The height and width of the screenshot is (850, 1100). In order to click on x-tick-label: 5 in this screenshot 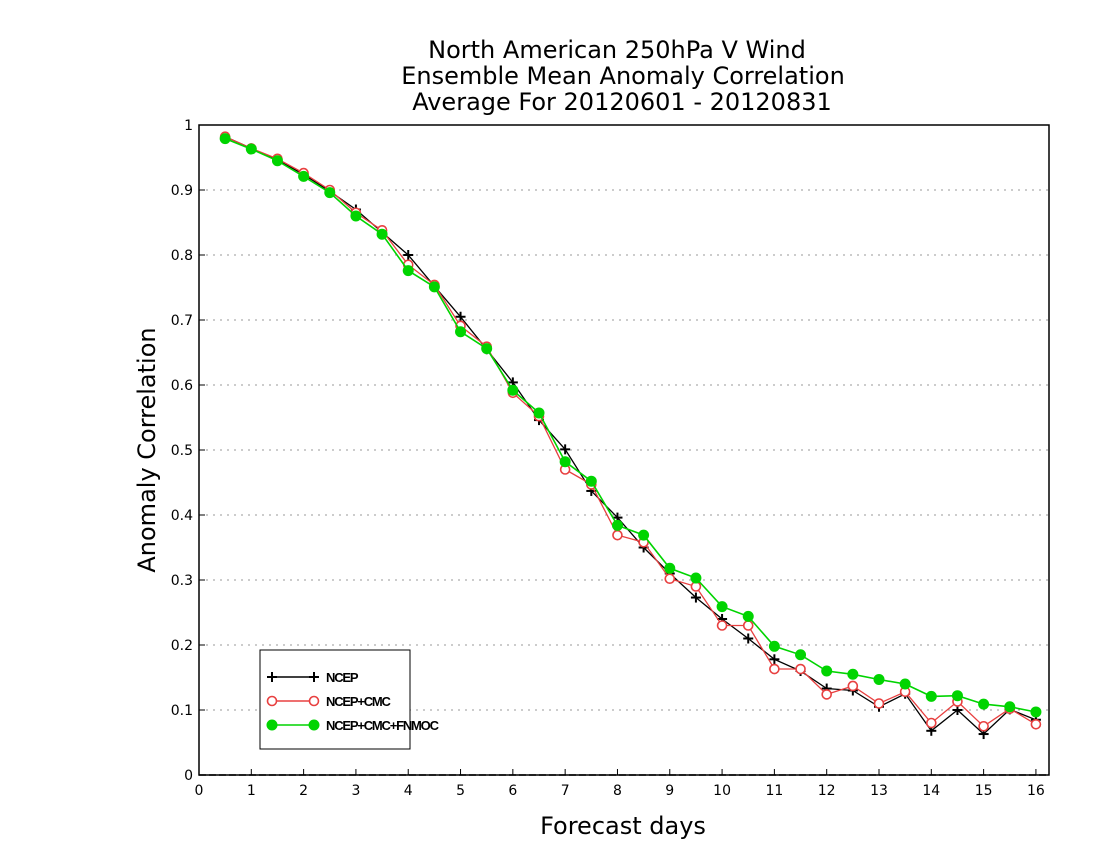, I will do `click(460, 791)`.